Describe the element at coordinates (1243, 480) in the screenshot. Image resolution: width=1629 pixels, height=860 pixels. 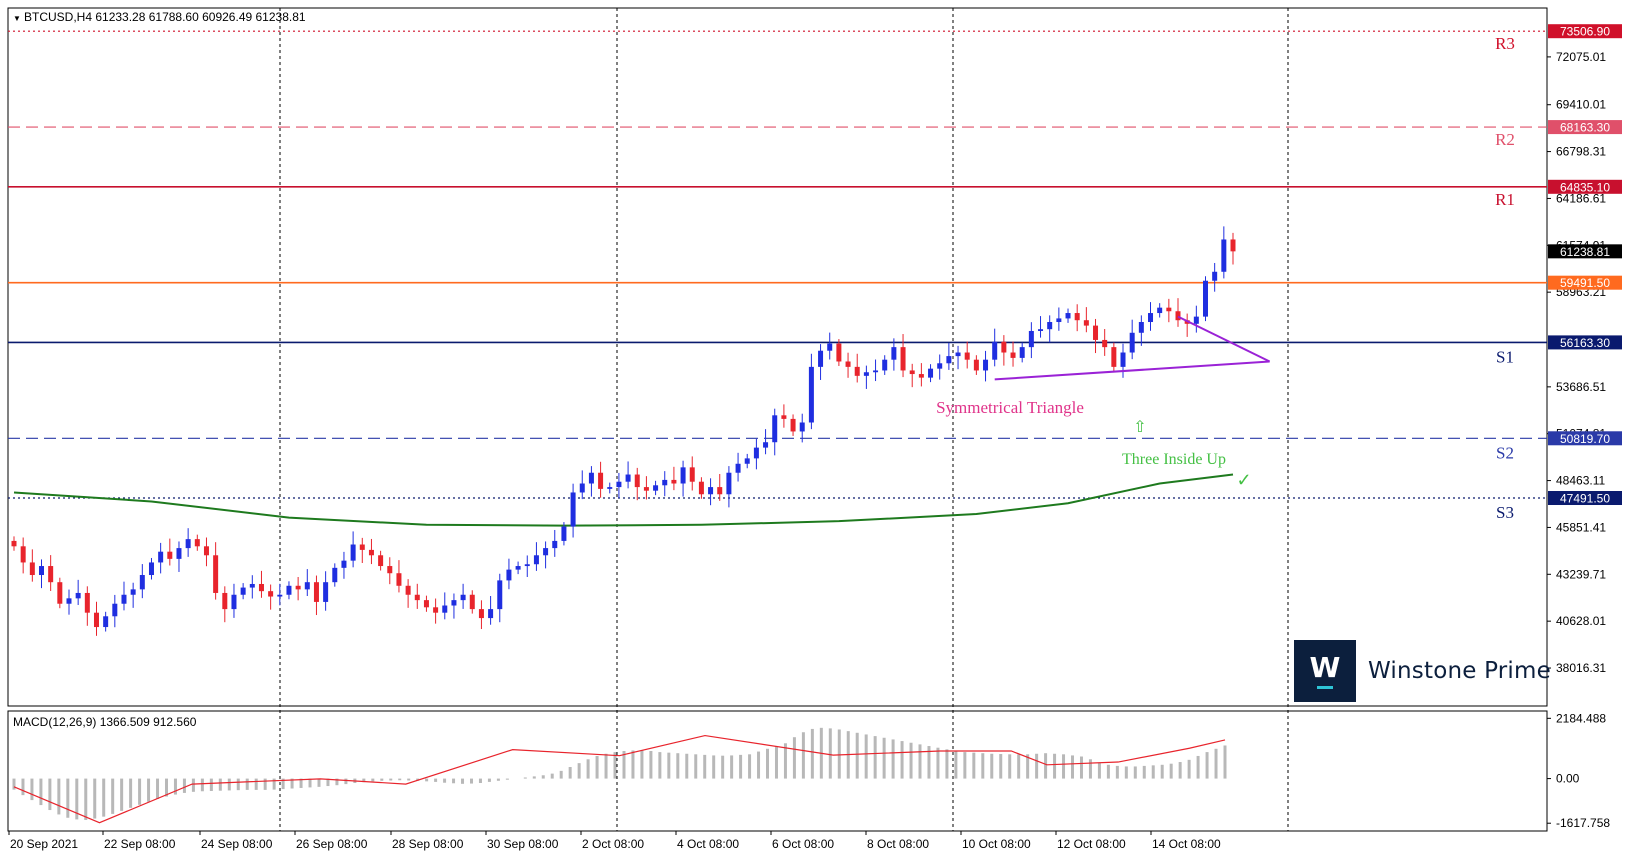
I see `pattern-check-icon: ✓` at that location.